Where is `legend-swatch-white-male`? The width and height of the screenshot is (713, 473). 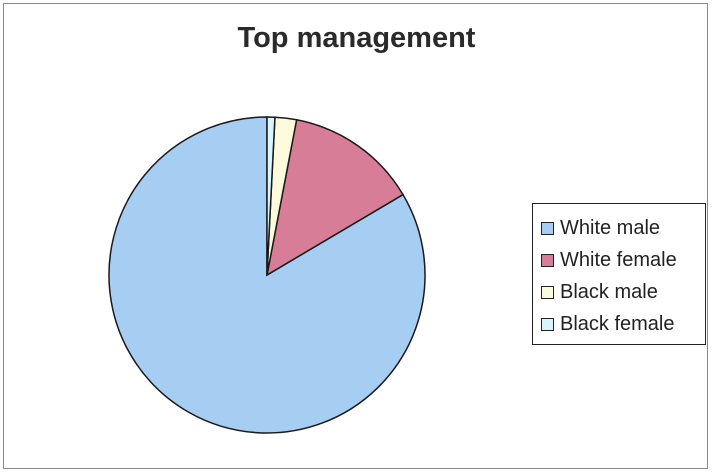
legend-swatch-white-male is located at coordinates (547, 228).